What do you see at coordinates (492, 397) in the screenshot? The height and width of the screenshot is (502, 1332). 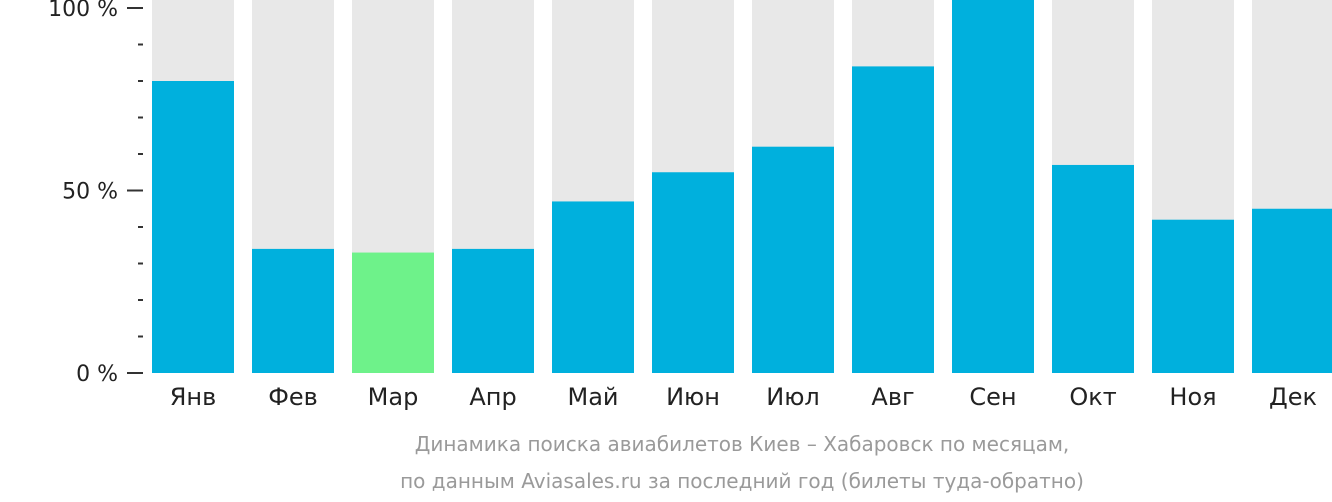 I see `x-tick-label: Апр` at bounding box center [492, 397].